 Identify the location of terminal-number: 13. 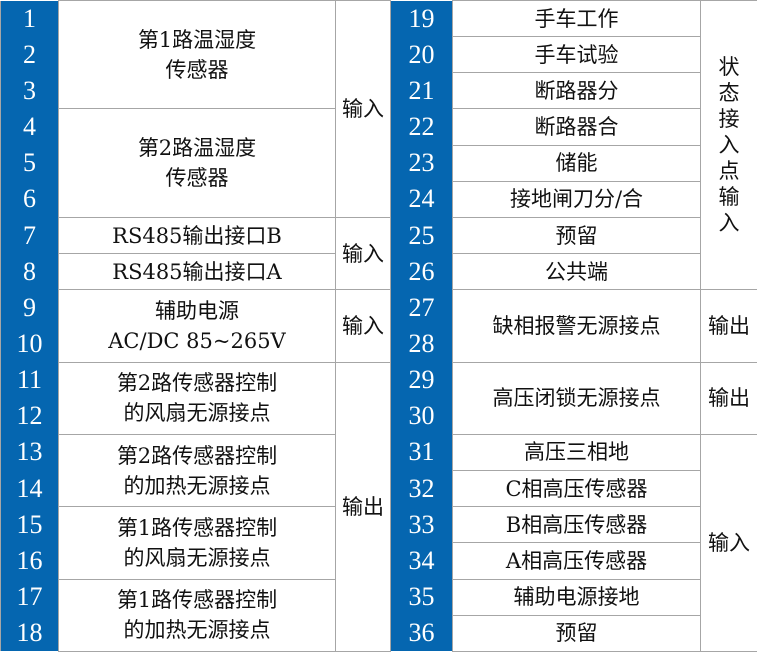
(30, 452).